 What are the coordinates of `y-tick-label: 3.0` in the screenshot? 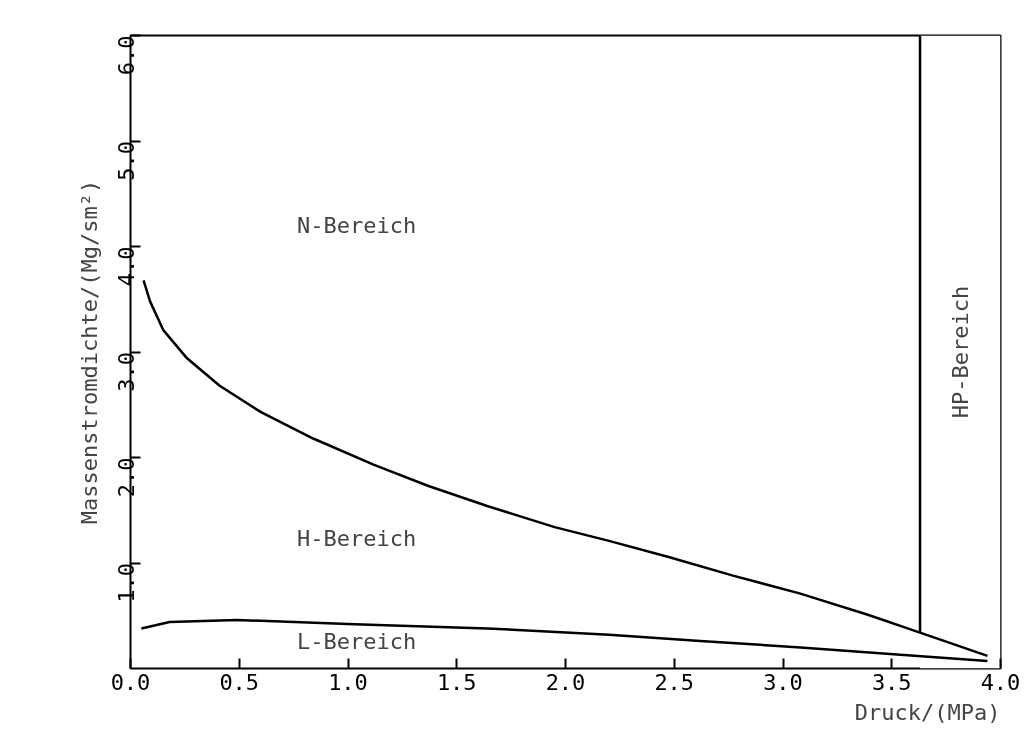 It's located at (126, 371).